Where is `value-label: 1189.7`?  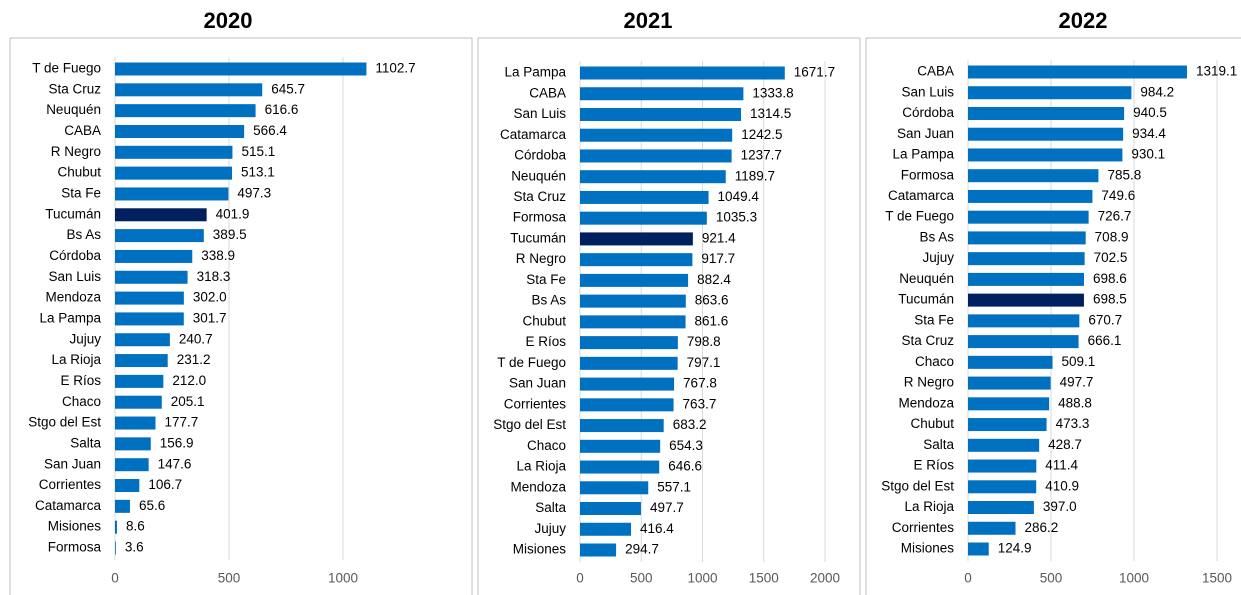
value-label: 1189.7 is located at coordinates (755, 175).